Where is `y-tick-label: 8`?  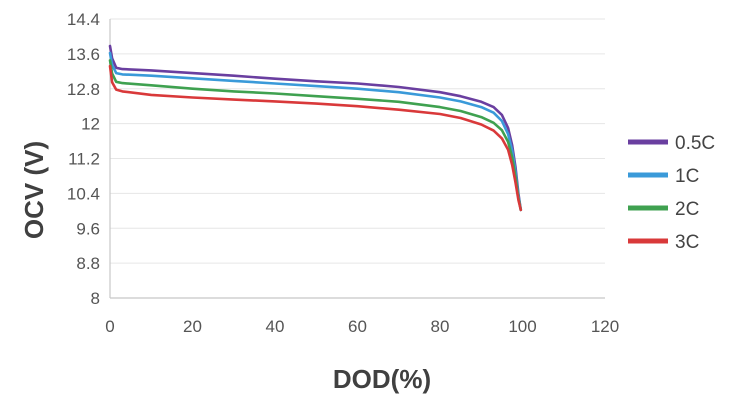
y-tick-label: 8 is located at coordinates (95, 298).